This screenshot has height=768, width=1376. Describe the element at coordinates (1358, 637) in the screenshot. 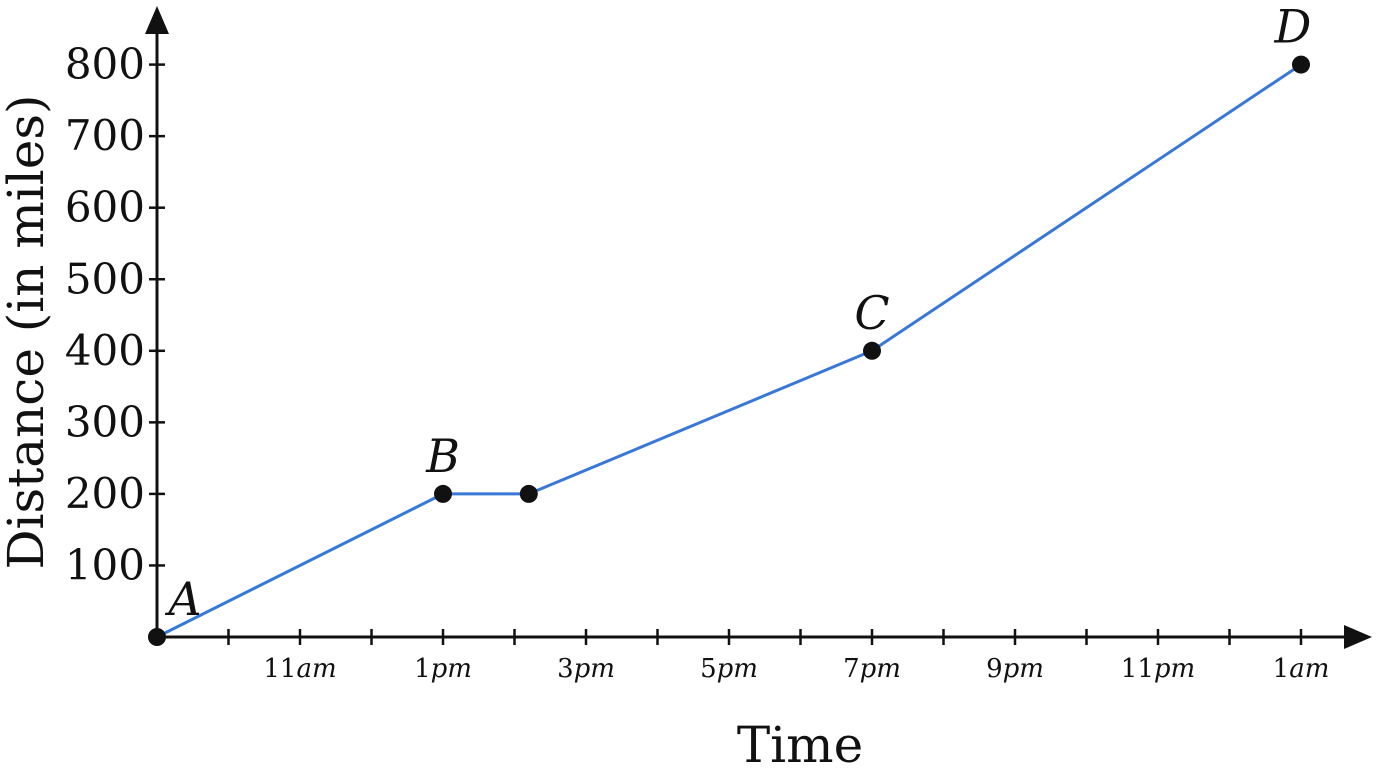

I see `x-axis-arrow-icon` at that location.